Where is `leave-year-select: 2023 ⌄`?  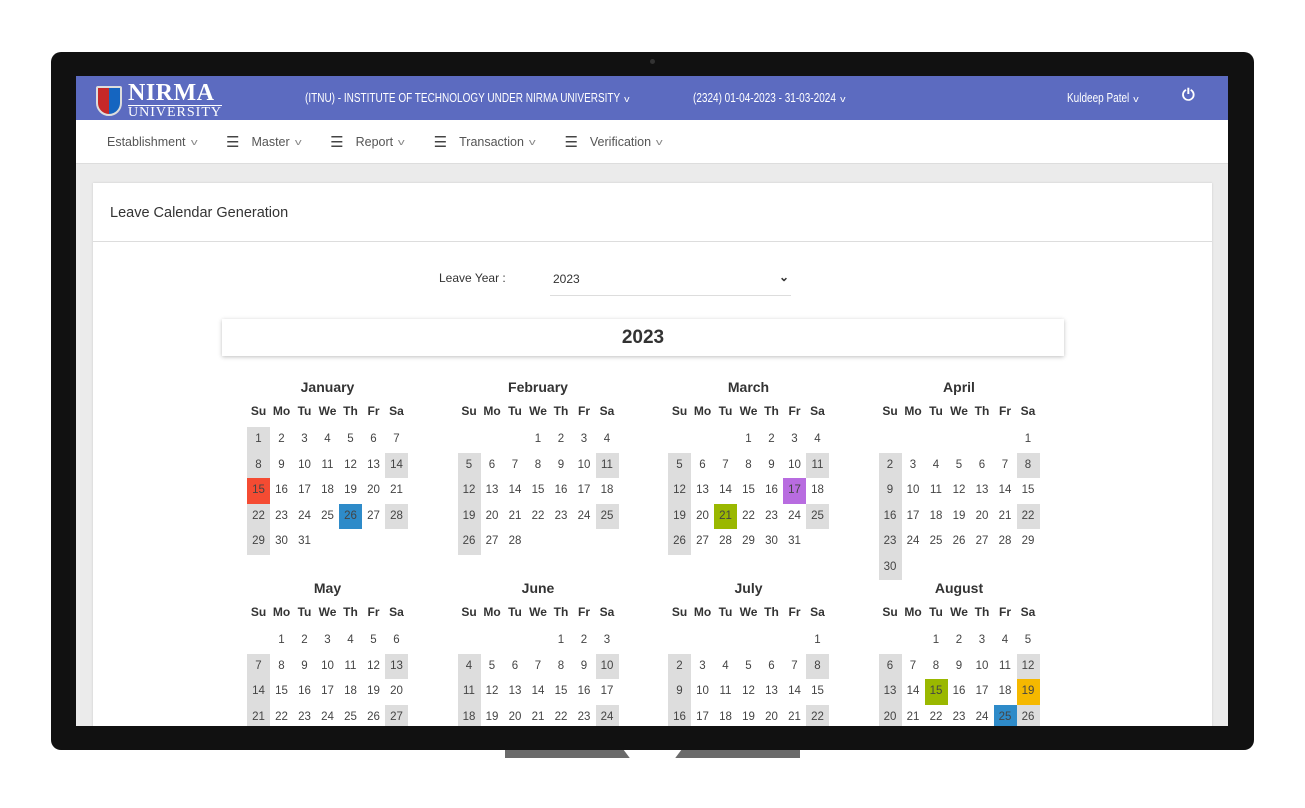 leave-year-select: 2023 ⌄ is located at coordinates (670, 279).